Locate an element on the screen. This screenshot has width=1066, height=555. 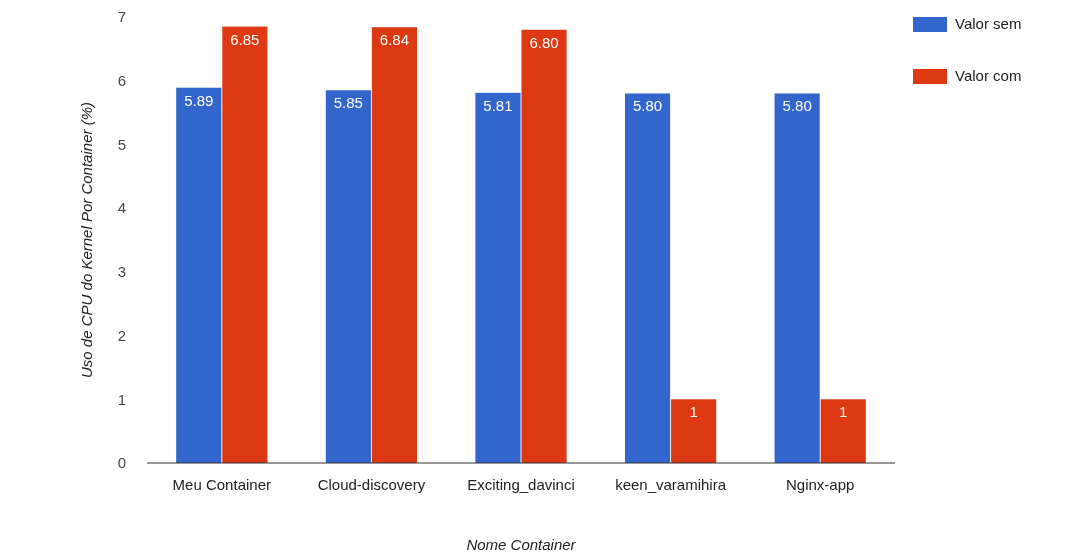
x-tick-label: Cloud-discovery is located at coordinates (371, 484).